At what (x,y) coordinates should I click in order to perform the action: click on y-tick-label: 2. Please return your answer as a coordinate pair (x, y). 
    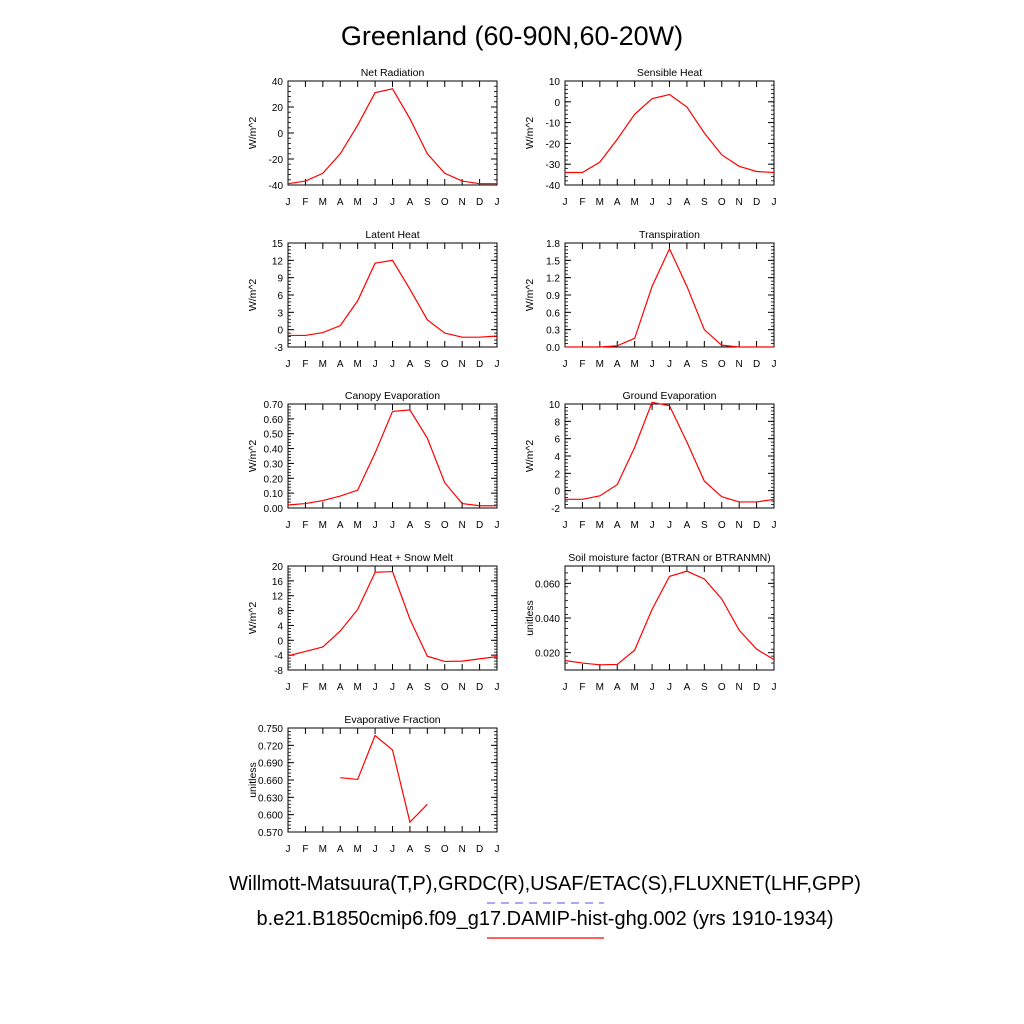
    Looking at the image, I should click on (557, 474).